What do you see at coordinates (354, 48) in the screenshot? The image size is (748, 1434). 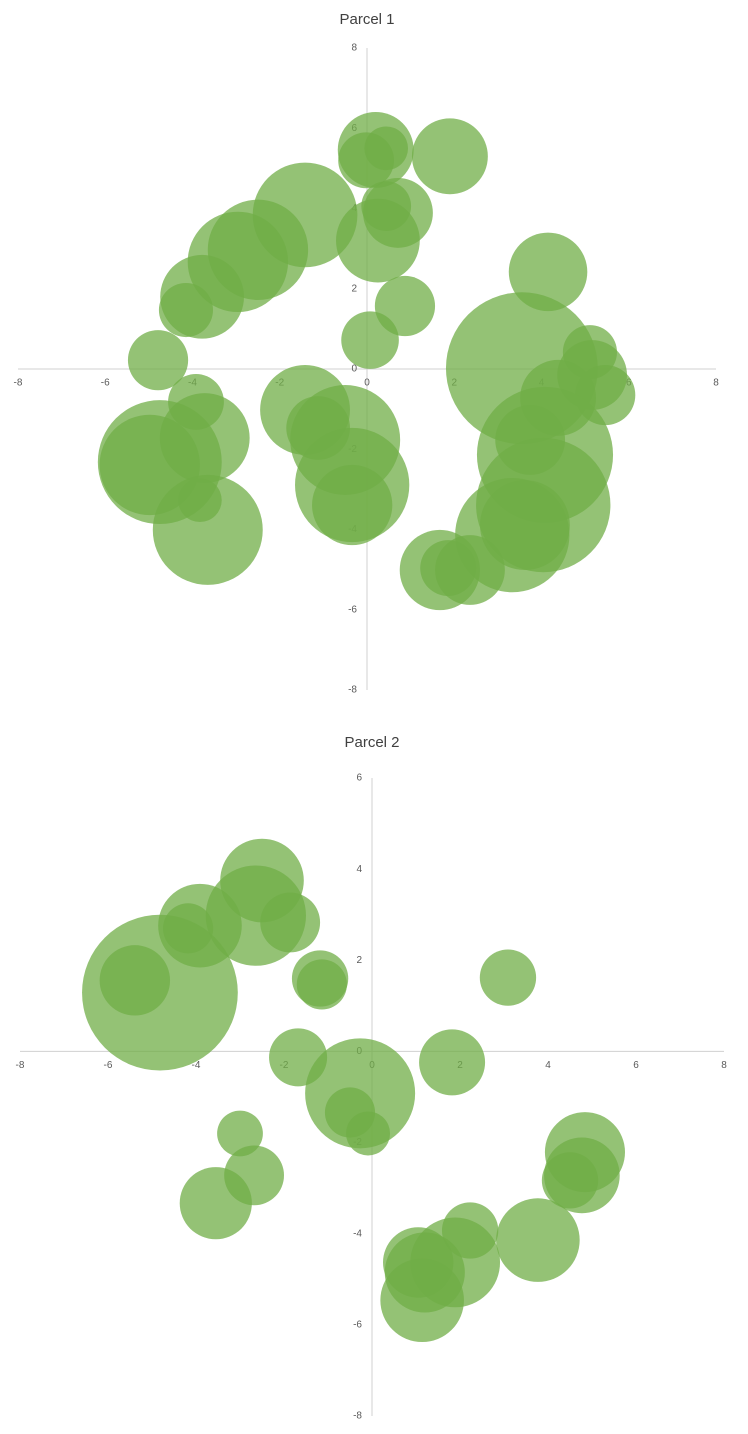 I see `y-tick-label: 8` at bounding box center [354, 48].